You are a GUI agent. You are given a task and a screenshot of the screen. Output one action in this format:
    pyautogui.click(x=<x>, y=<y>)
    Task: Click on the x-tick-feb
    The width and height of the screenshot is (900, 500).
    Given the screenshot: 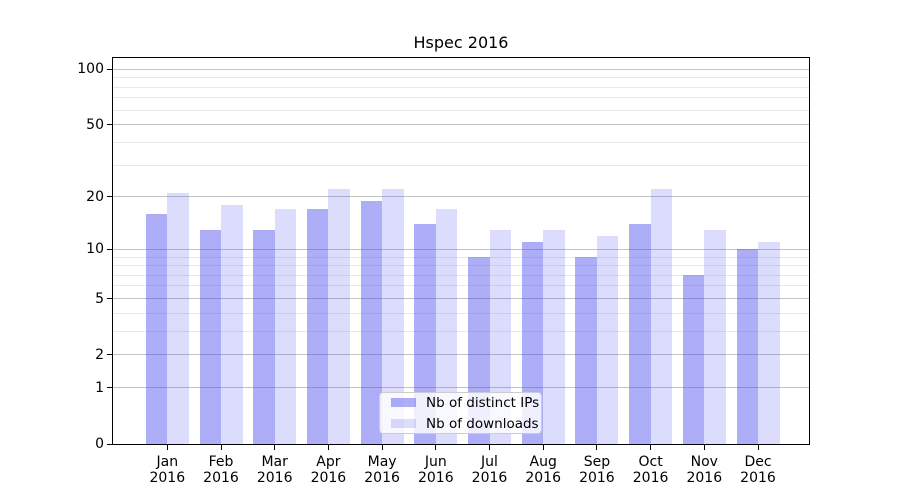 What is the action you would take?
    pyautogui.click(x=221, y=447)
    